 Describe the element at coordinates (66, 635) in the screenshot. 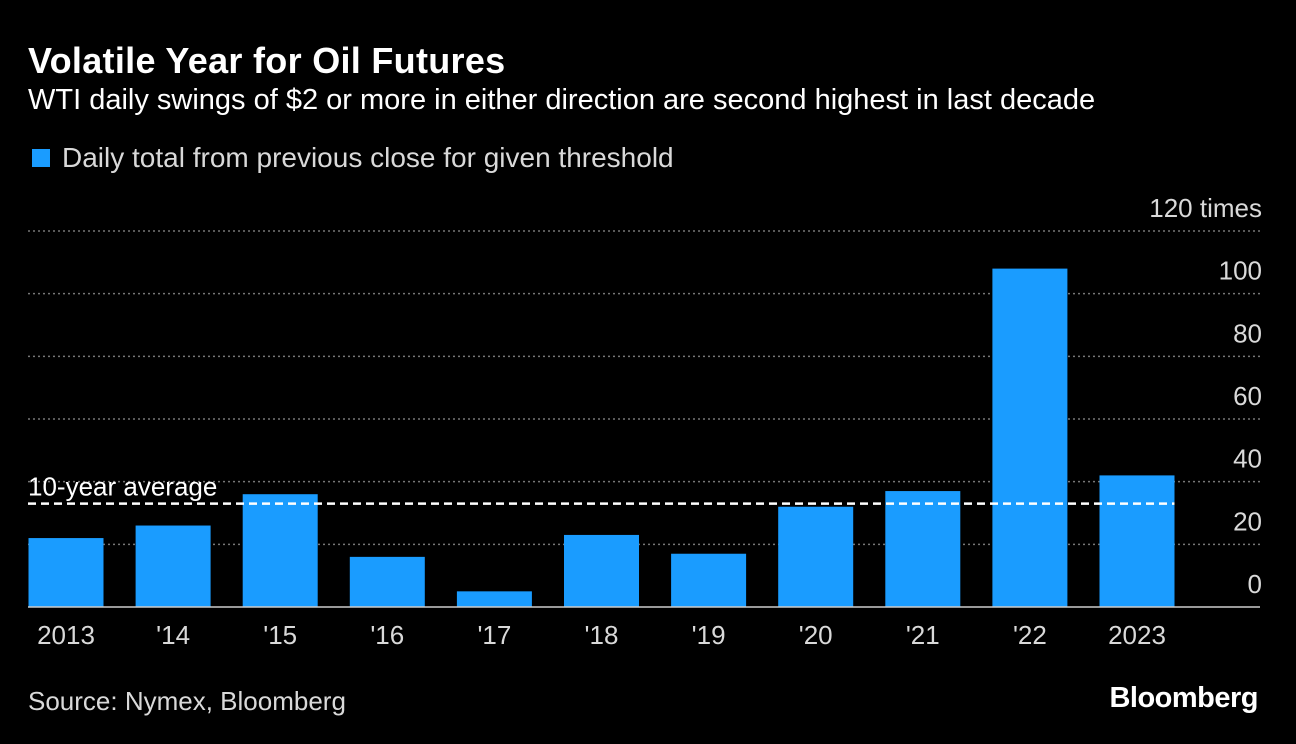

I see `x-tick-label: 2013` at that location.